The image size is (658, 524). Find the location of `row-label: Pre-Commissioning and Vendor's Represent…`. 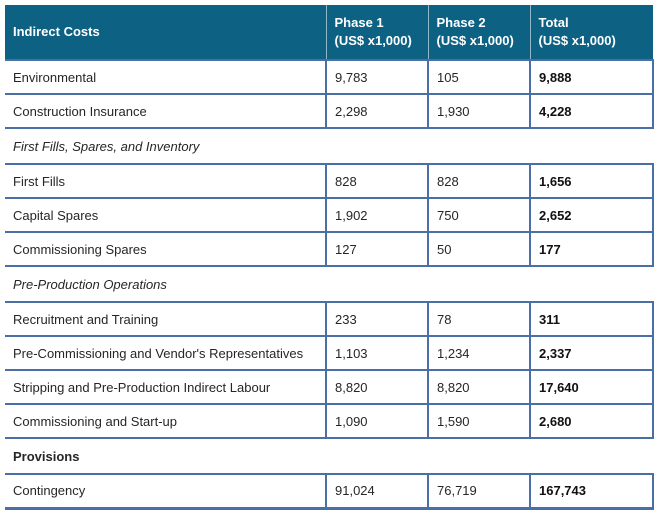

row-label: Pre-Commissioning and Vendor's Represent… is located at coordinates (165, 353).